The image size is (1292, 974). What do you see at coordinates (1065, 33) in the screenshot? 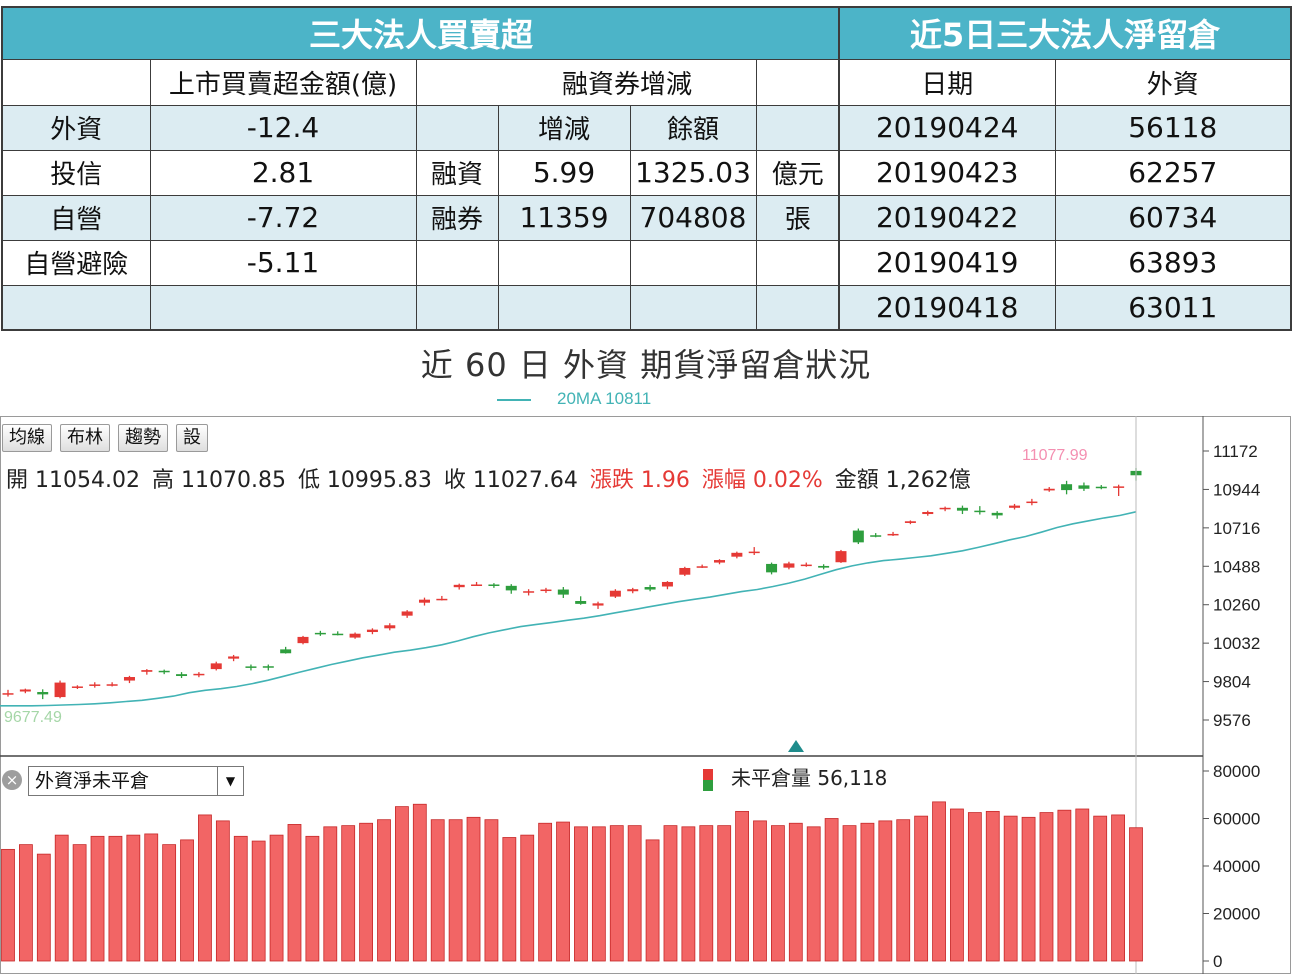
I see `right-table-title: 近5日三大法人淨留倉` at bounding box center [1065, 33].